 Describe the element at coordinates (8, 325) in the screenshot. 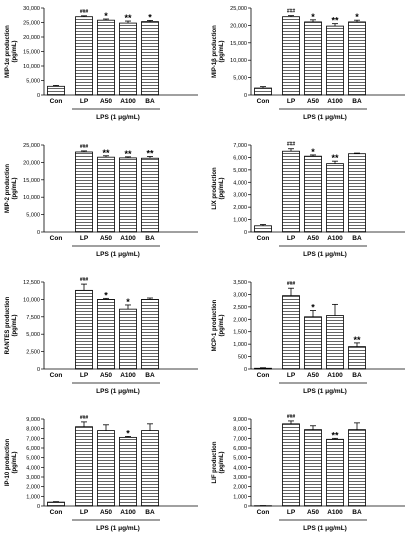

I see `y-axis-title: RANTES production` at that location.